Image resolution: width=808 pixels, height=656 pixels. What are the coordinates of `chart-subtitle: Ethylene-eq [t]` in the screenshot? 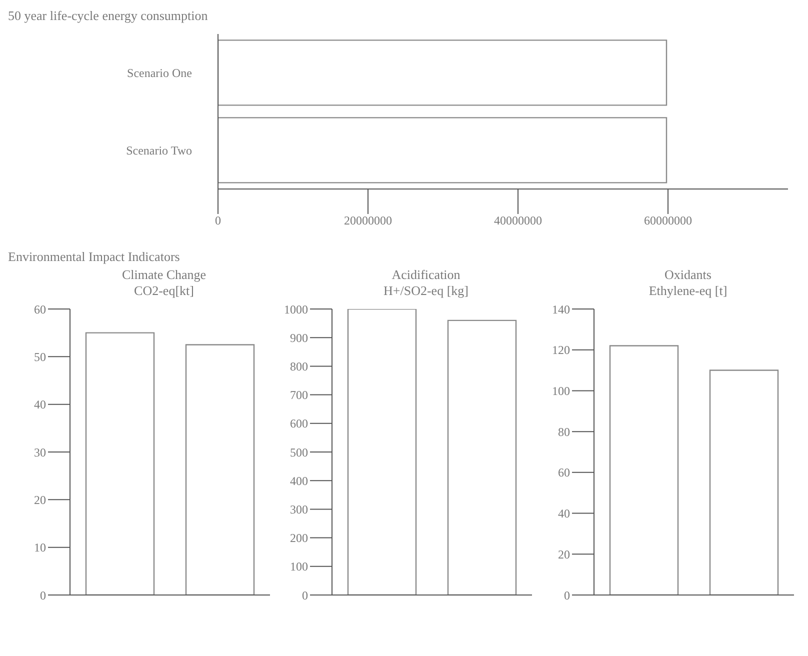 It's located at (688, 291).